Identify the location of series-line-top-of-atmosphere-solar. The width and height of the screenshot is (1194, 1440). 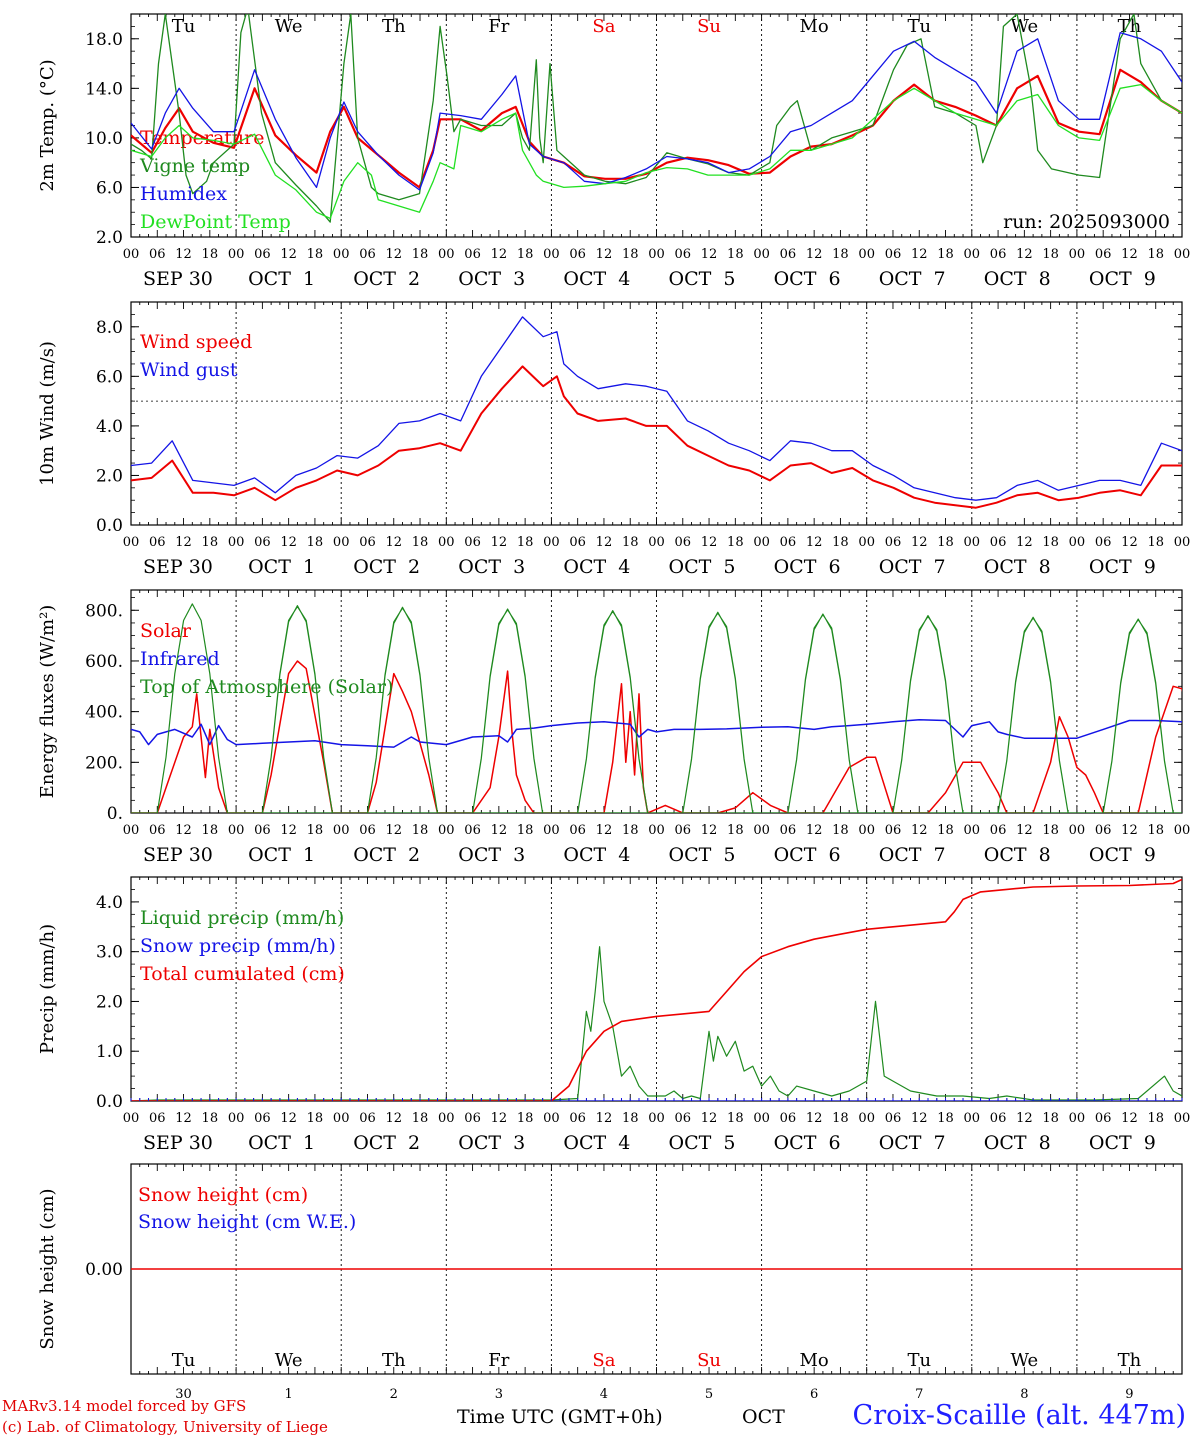
(656, 708).